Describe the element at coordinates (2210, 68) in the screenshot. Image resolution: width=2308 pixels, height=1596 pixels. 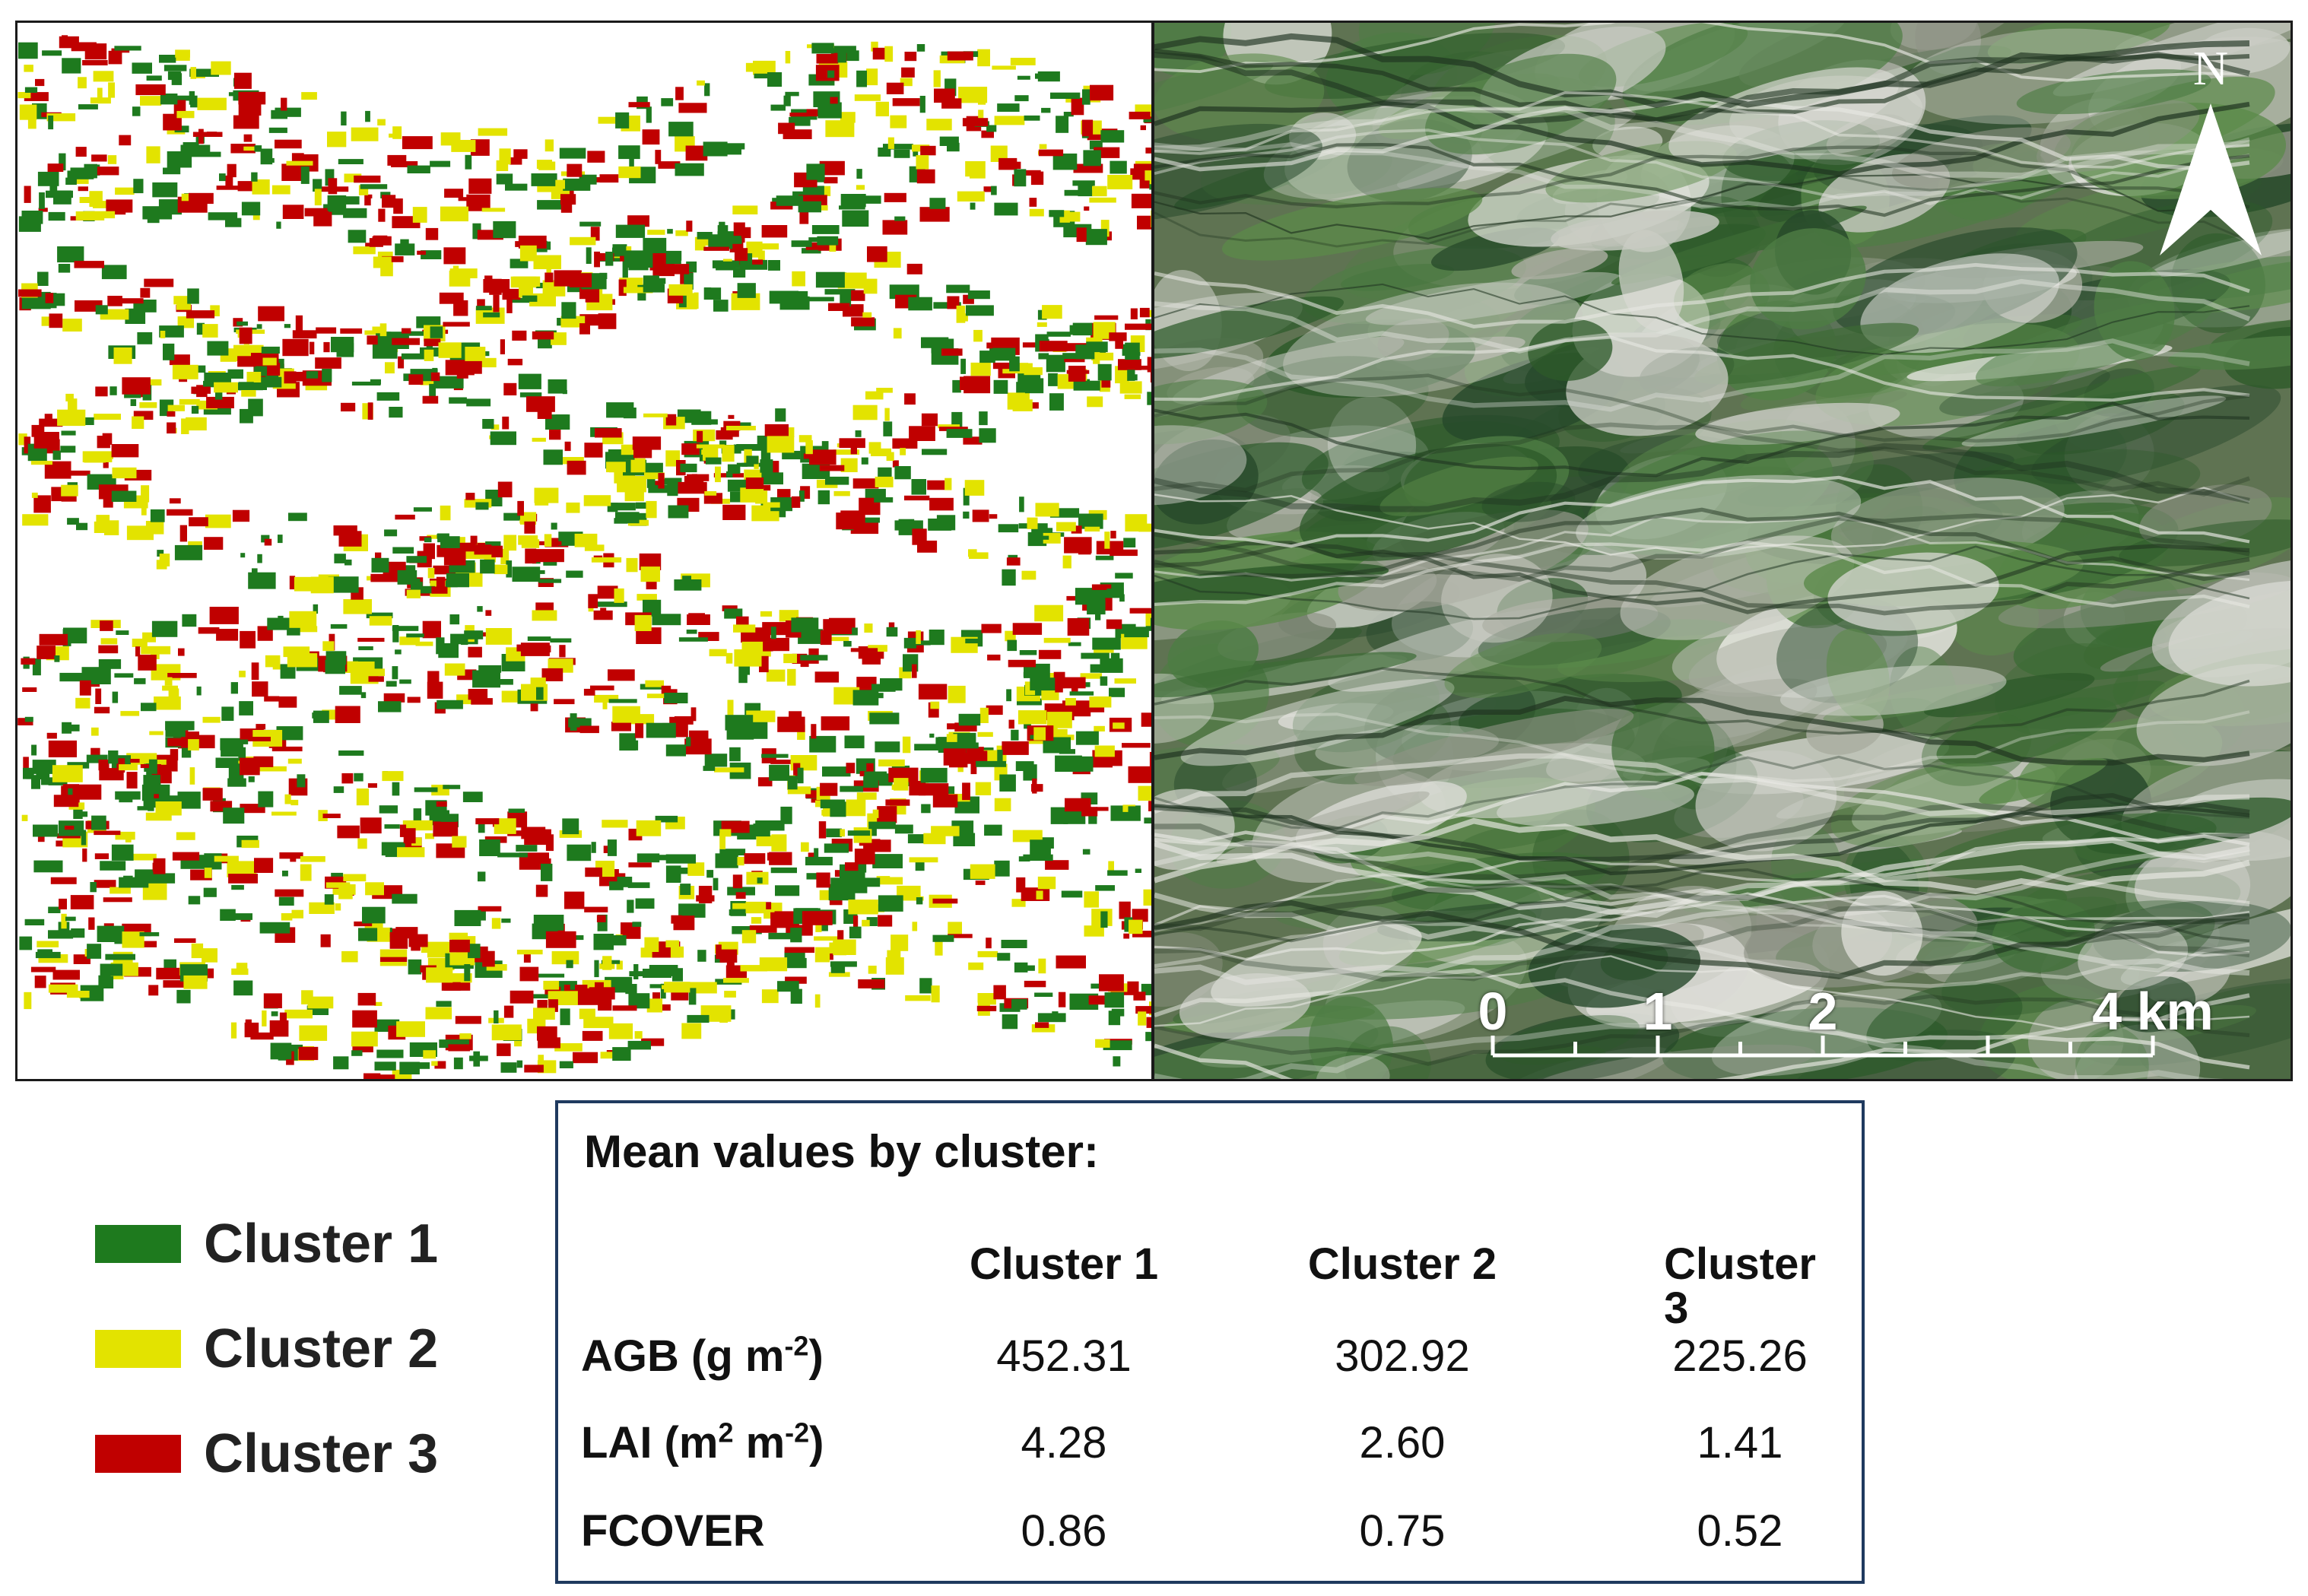
I see `north-label: N` at that location.